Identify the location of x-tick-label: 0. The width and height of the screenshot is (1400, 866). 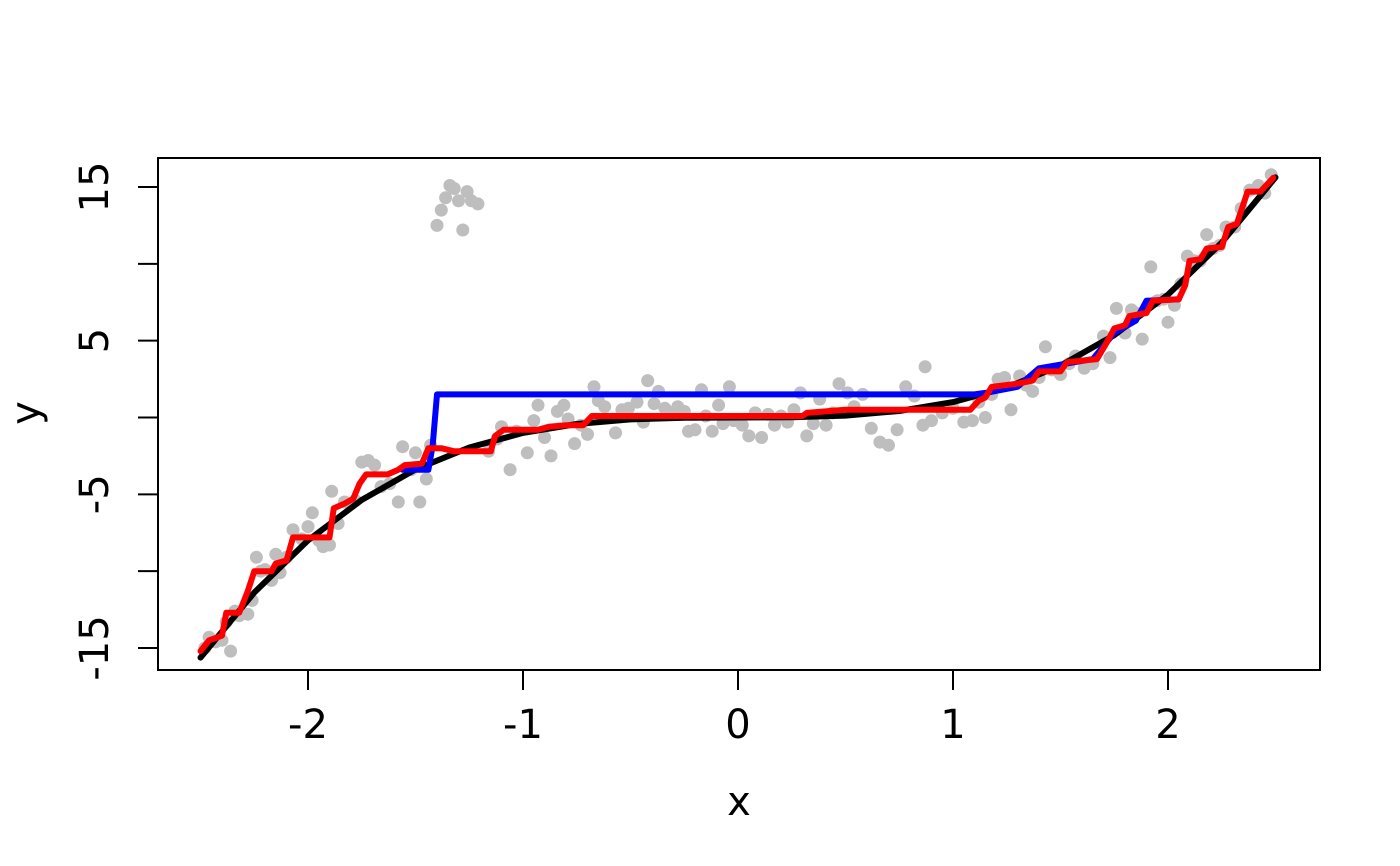
(737, 725).